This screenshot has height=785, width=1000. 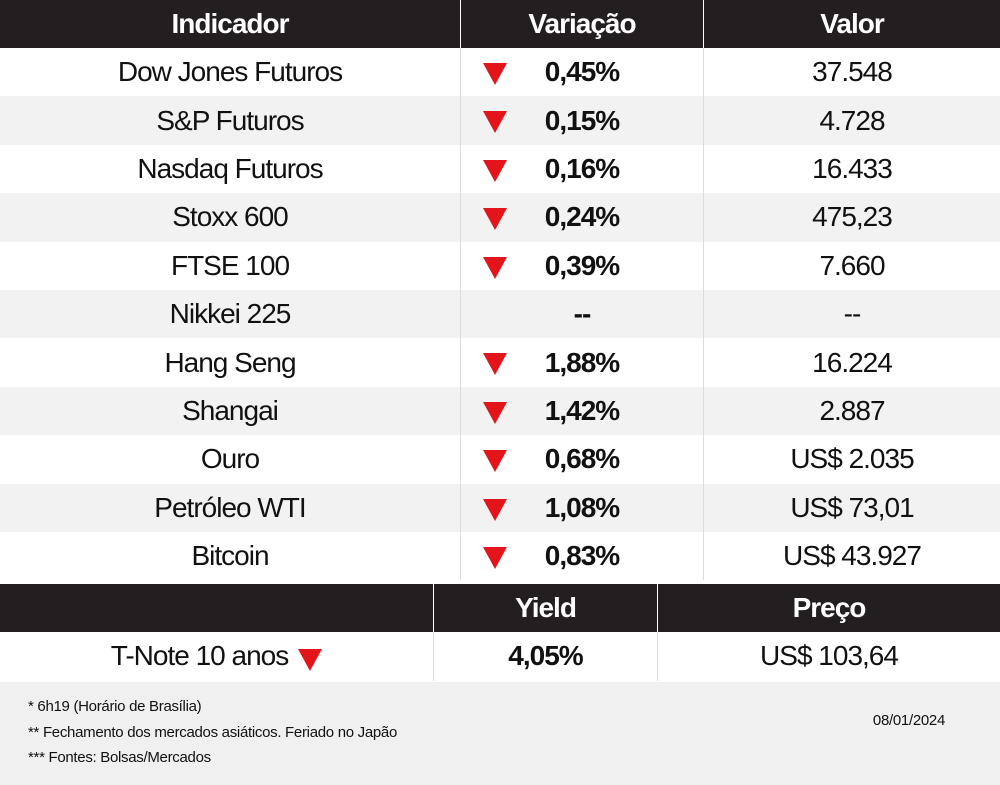 I want to click on cell: Nasdaq Futuros, so click(x=230, y=168).